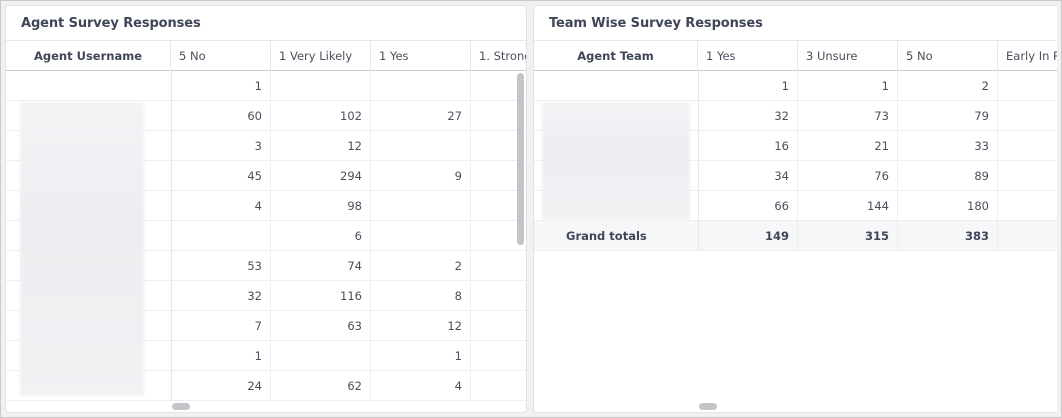  I want to click on table-cell: 74, so click(321, 266).